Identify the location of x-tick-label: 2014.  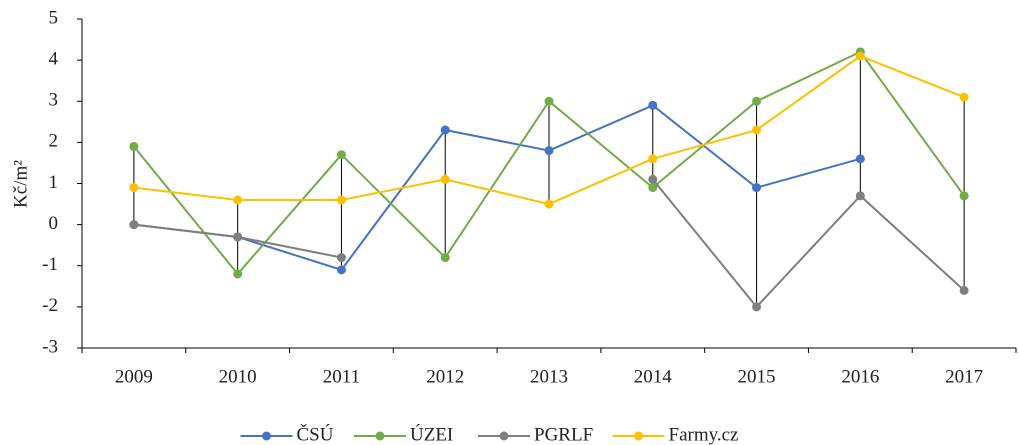
(653, 376).